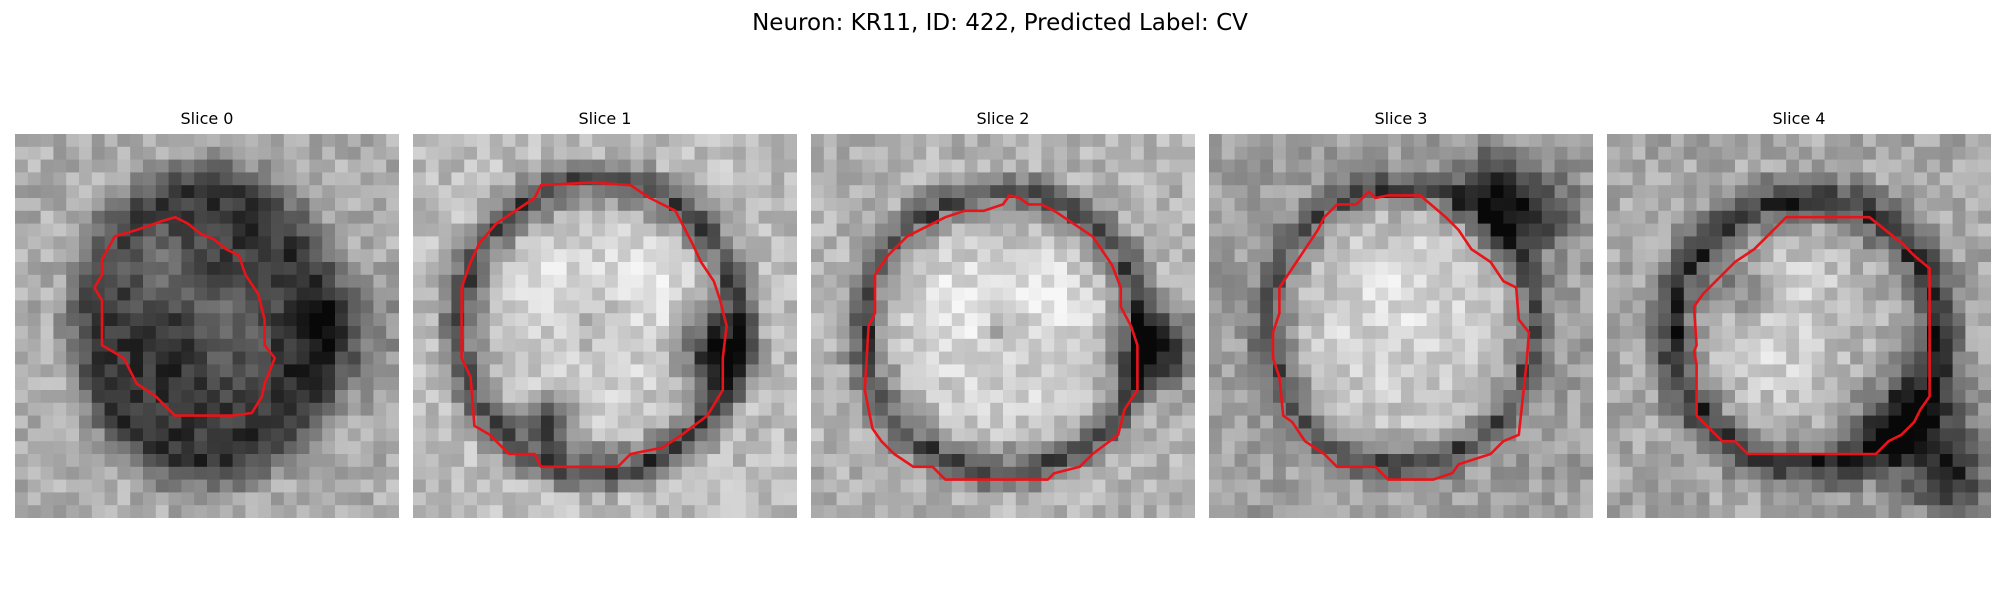 The height and width of the screenshot is (600, 2000). I want to click on slice-title: Slice 2, so click(1003, 118).